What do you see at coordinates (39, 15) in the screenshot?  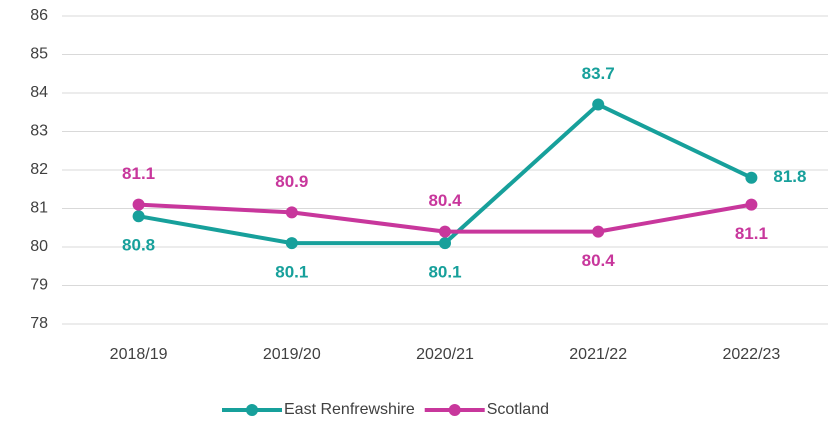 I see `y-tick-label: 86` at bounding box center [39, 15].